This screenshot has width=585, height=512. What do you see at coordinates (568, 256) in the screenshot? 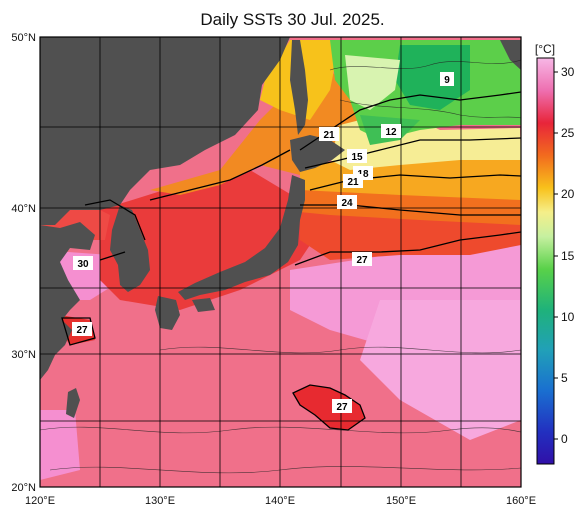
I see `colorbar-tick-15: 15` at bounding box center [568, 256].